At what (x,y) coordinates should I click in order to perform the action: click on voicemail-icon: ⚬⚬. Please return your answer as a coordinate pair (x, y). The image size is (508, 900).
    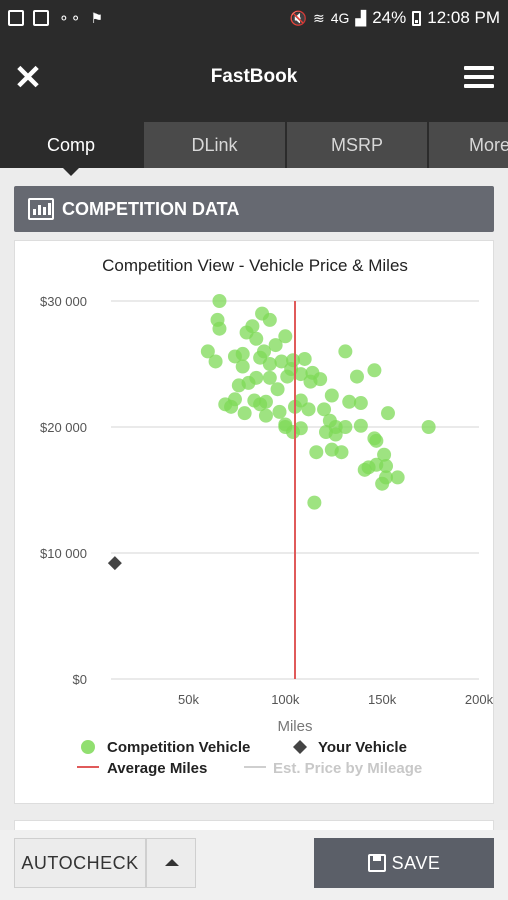
    Looking at the image, I should click on (70, 17).